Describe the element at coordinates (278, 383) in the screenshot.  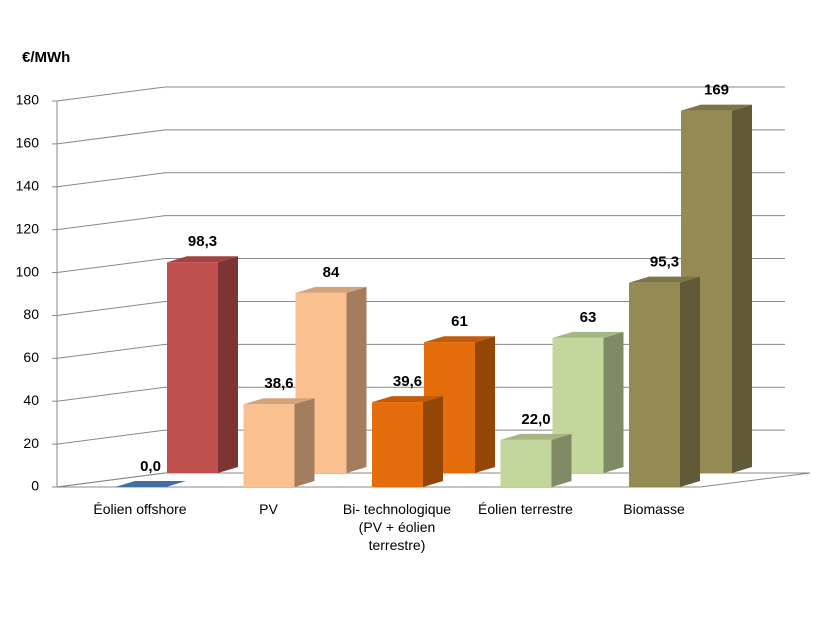
I see `value-label: 38,6` at that location.